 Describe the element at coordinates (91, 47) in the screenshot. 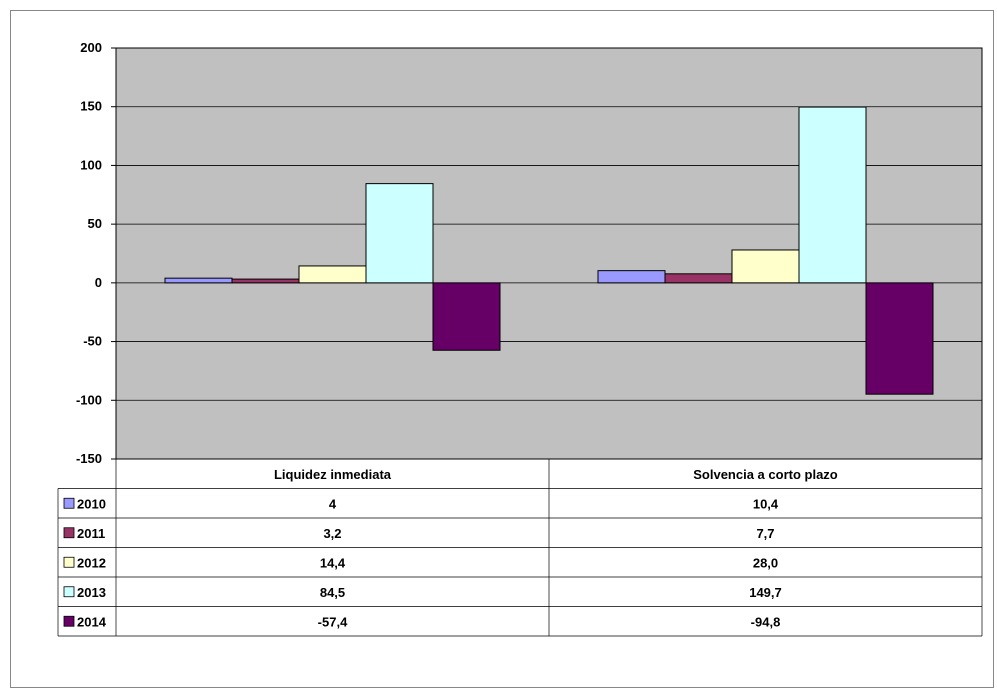

I see `y-tick-label: 200` at that location.